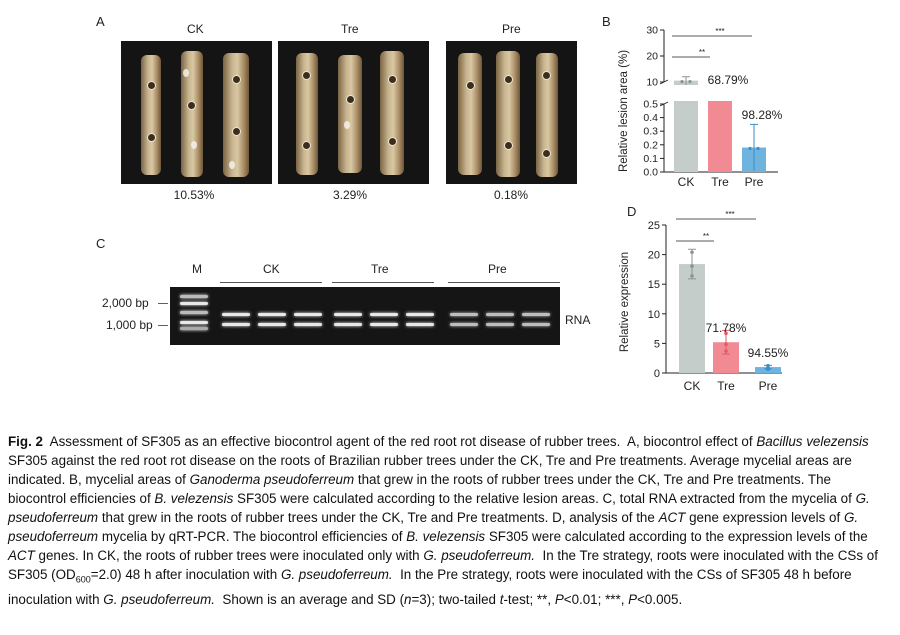 The height and width of the screenshot is (635, 900). What do you see at coordinates (726, 328) in the screenshot?
I see `panel-d-efficiency-label: 71.78%` at bounding box center [726, 328].